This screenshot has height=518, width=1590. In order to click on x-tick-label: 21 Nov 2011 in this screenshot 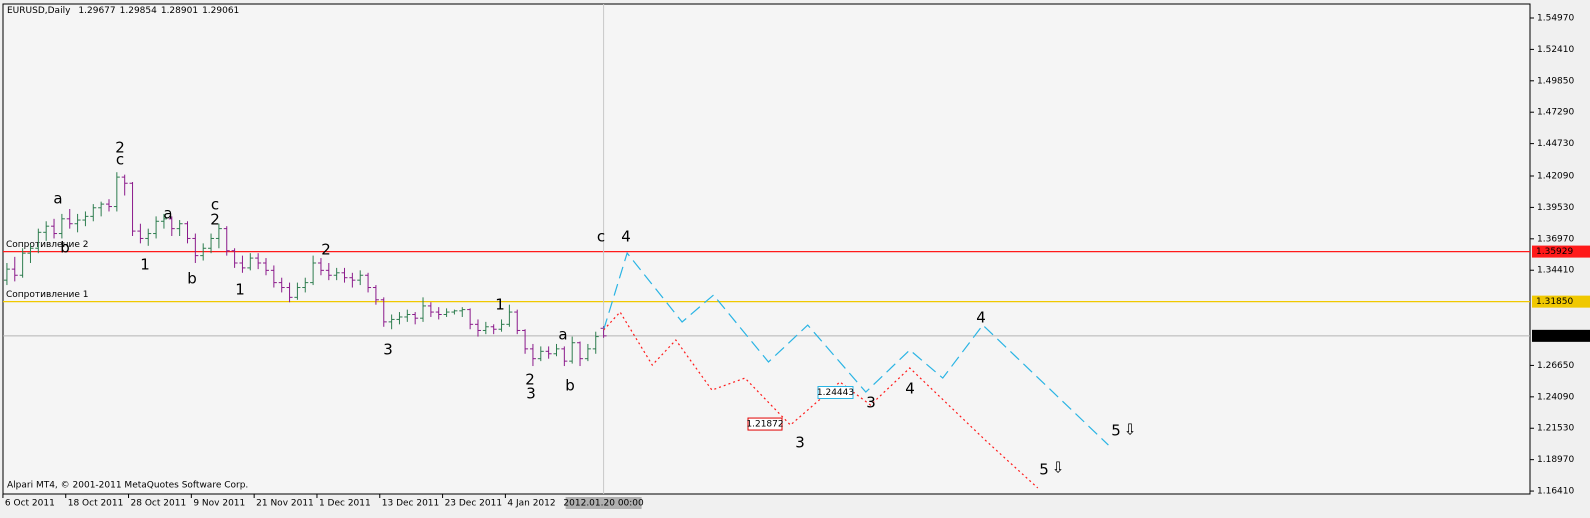, I will do `click(285, 504)`.